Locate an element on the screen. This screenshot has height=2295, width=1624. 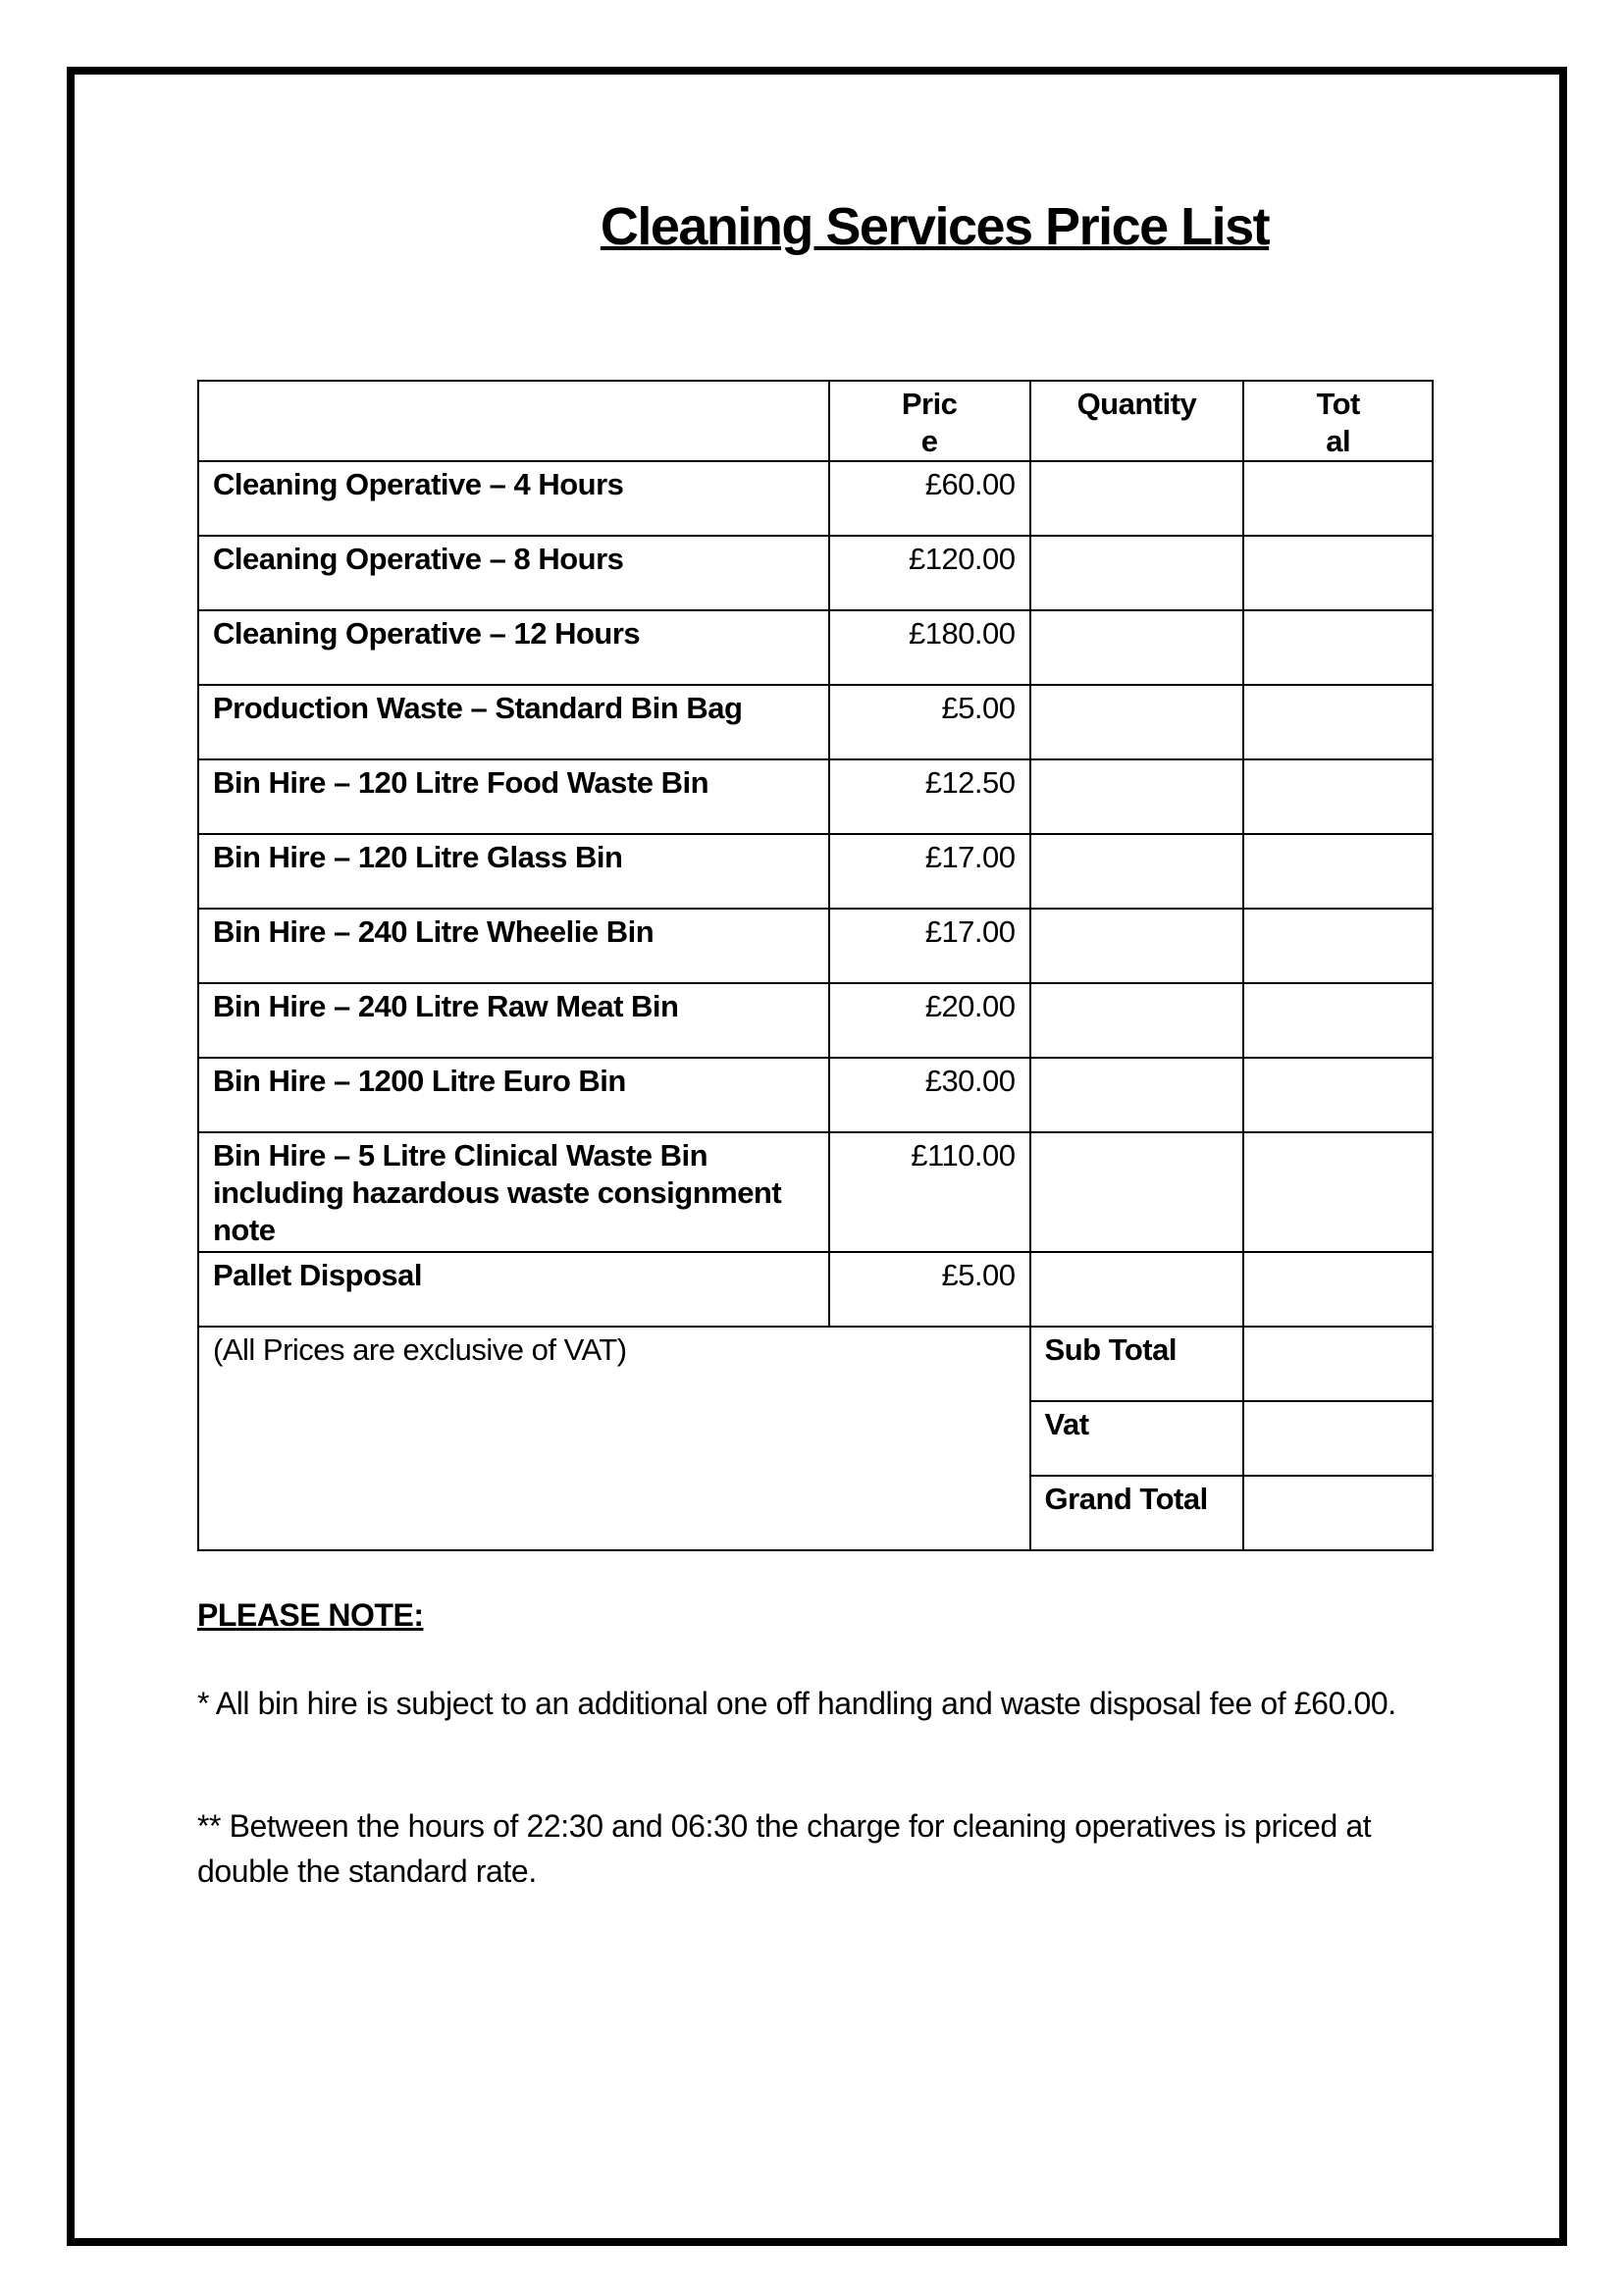
header-price: Pric e is located at coordinates (929, 421).